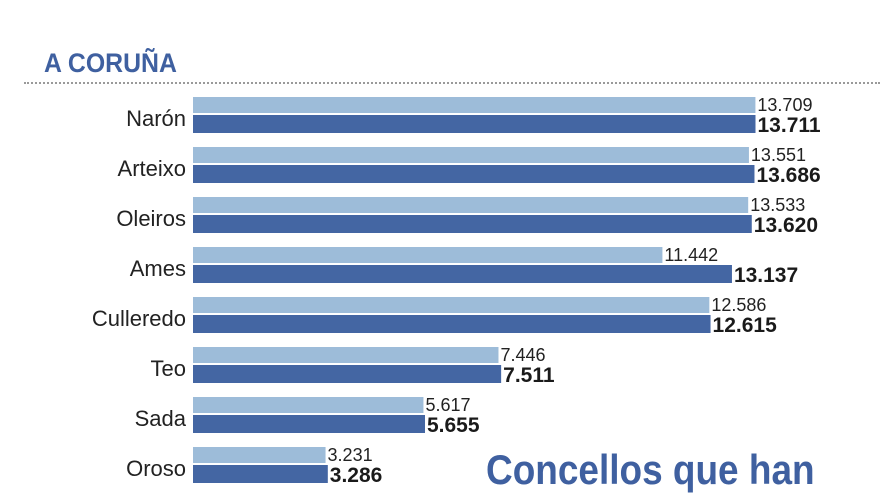 This screenshot has height=495, width=880. I want to click on category-label: Ames, so click(158, 268).